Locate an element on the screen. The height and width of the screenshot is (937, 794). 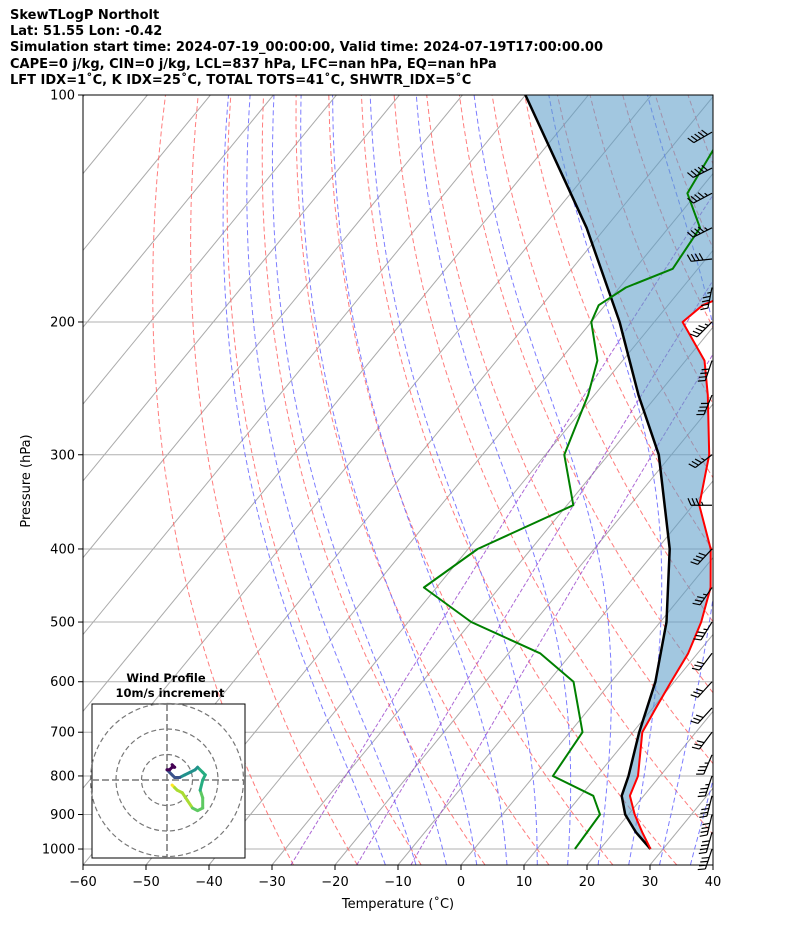
x-tick-label: −50 is located at coordinates (145, 882).